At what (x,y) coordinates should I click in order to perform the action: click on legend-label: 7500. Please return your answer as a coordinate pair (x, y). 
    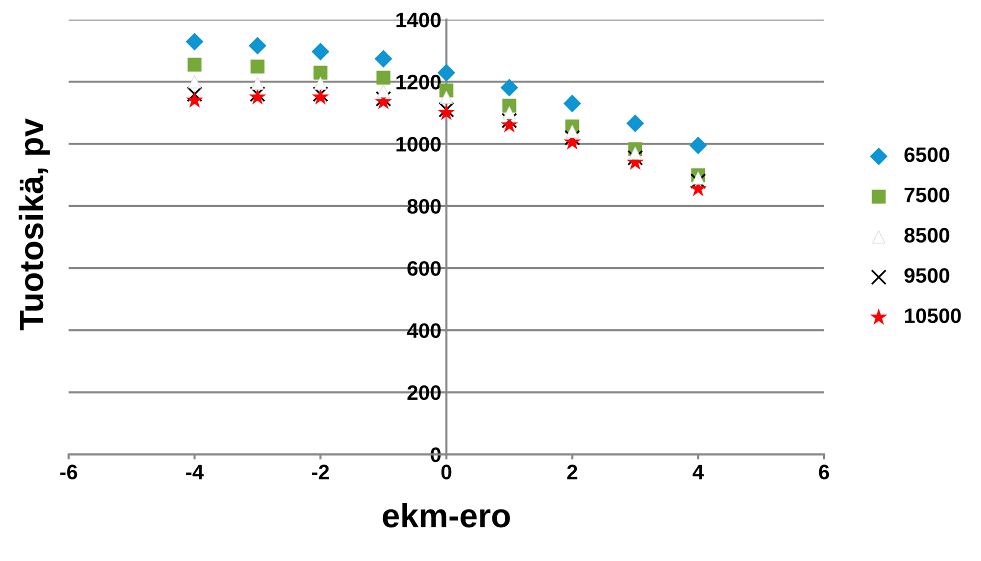
    Looking at the image, I should click on (927, 195).